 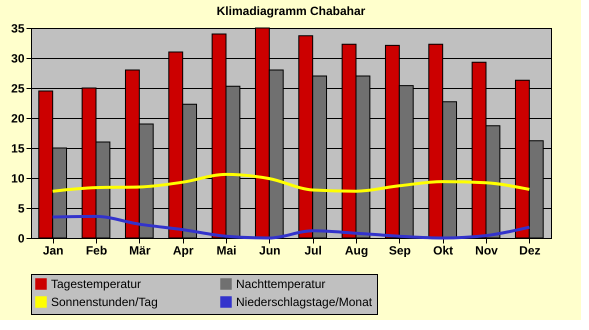 I want to click on x-tick-label: Feb, so click(x=97, y=251).